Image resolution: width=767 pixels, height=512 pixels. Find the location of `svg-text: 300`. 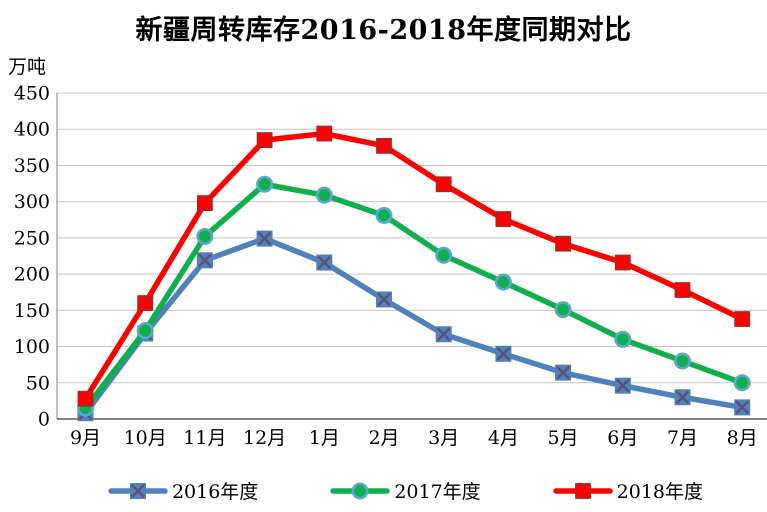

svg-text: 300 is located at coordinates (32, 202).